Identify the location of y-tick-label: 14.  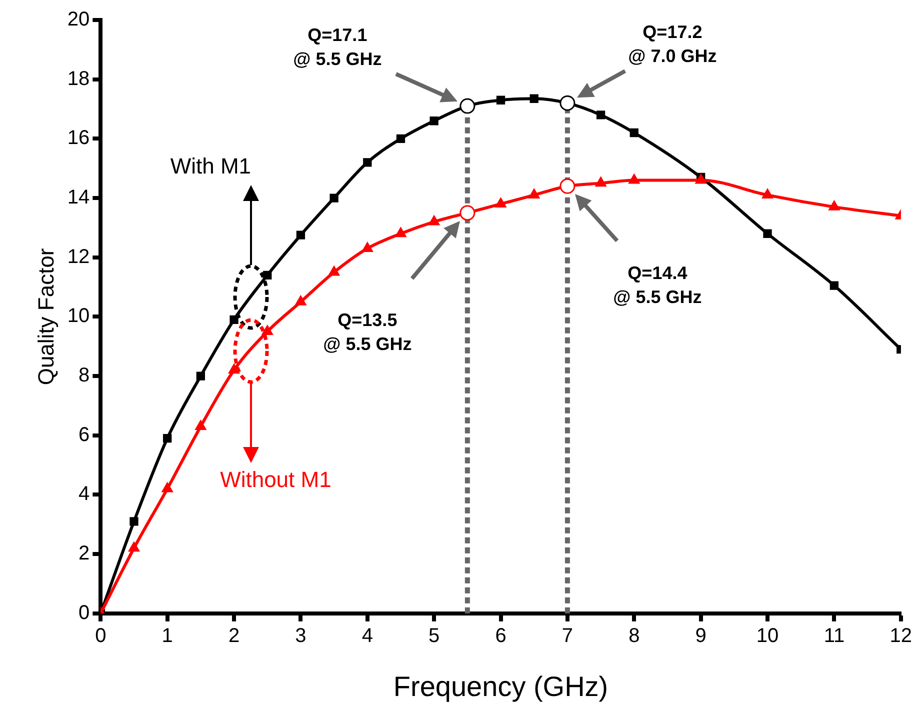
(78, 197).